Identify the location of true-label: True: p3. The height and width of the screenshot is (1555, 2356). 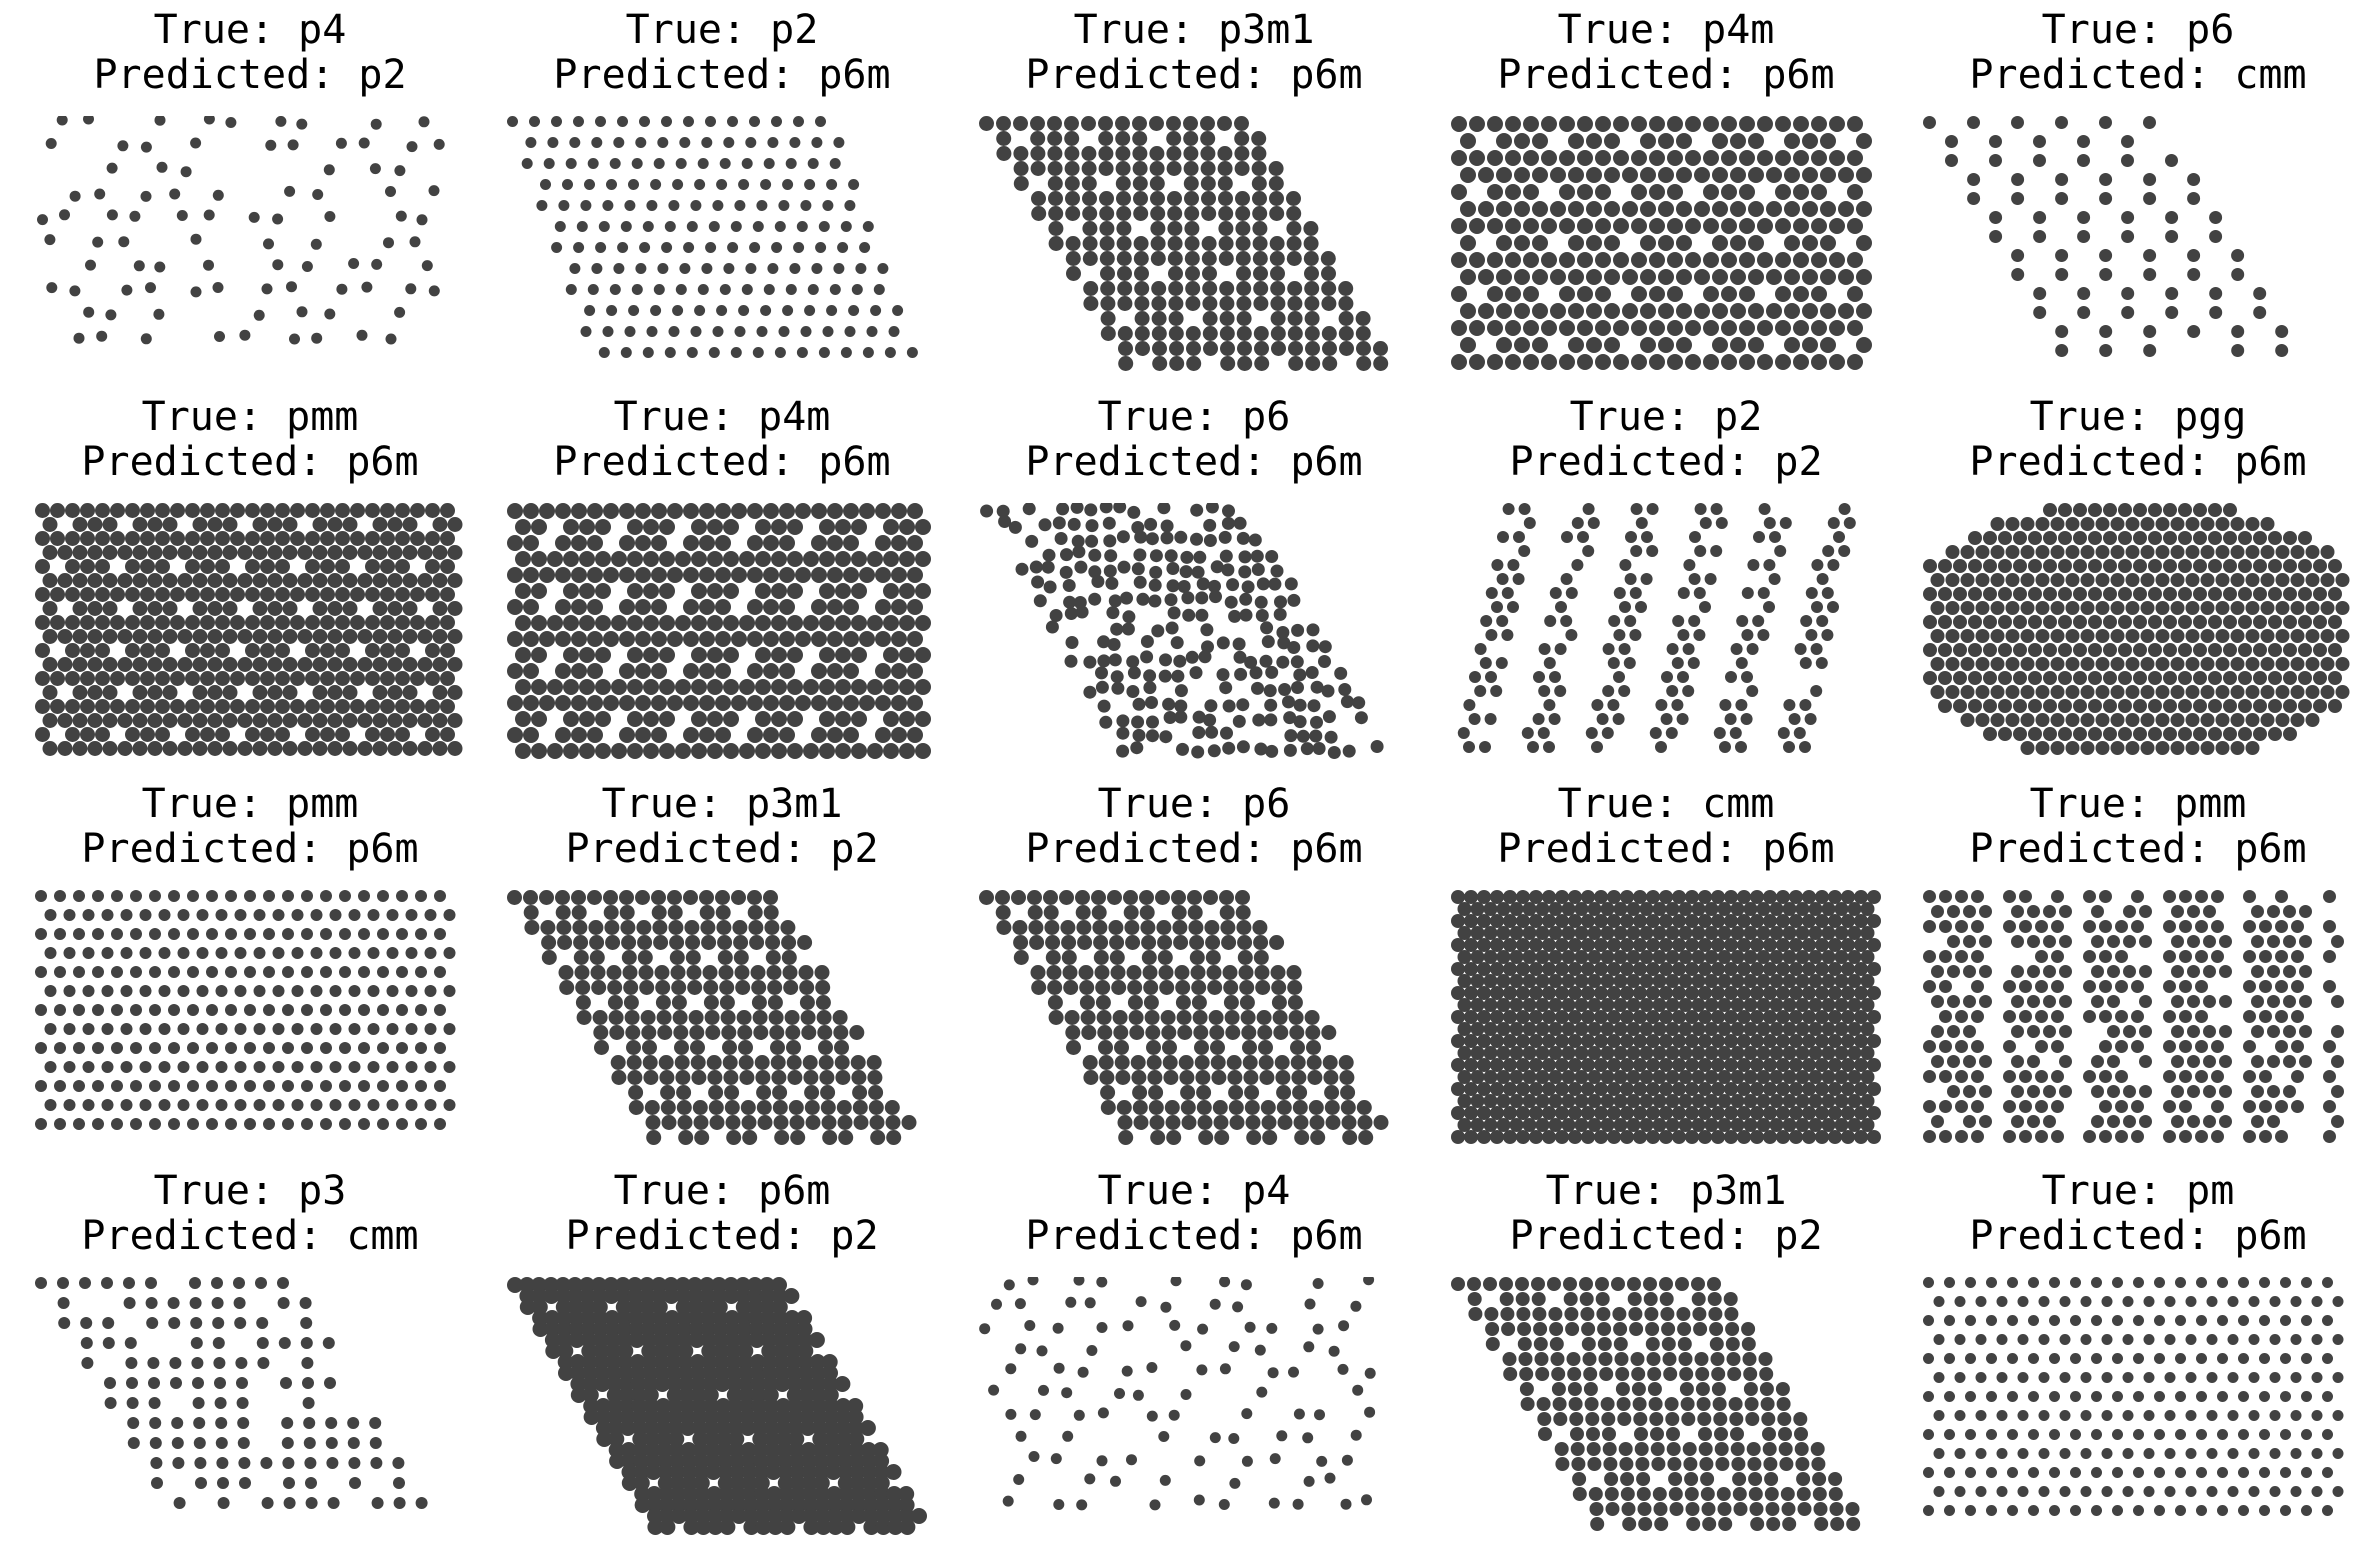
(250, 1191).